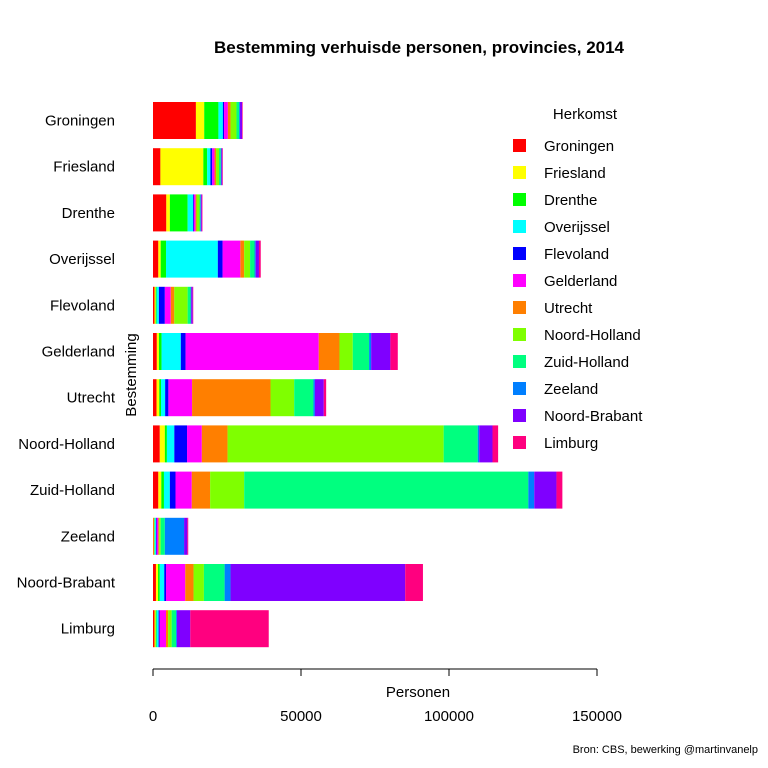 The height and width of the screenshot is (768, 768). What do you see at coordinates (165, 582) in the screenshot?
I see `bar-segment-noord-brabant-from-flevoland` at bounding box center [165, 582].